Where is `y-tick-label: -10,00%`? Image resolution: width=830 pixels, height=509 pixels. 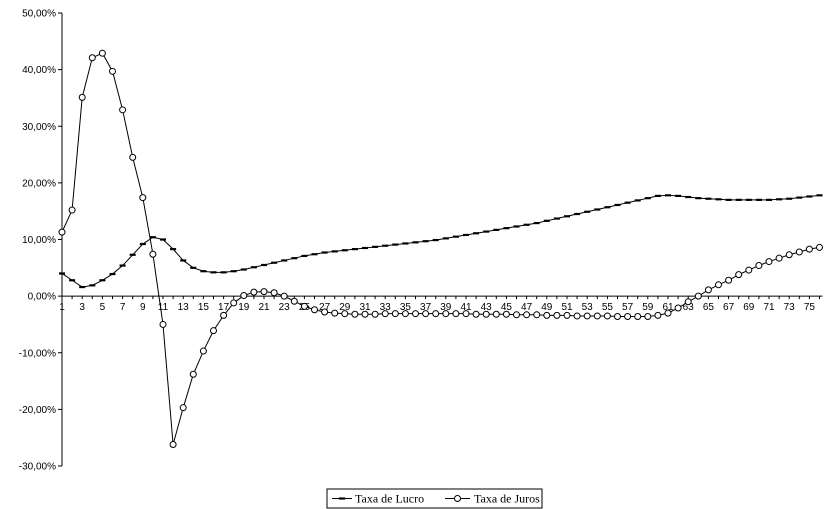 y-tick-label: -10,00% is located at coordinates (37, 353).